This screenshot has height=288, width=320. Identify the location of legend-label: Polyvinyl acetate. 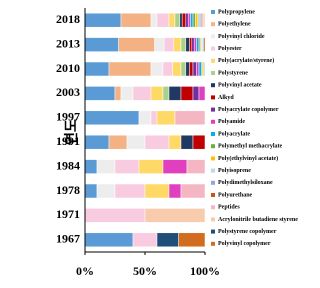
(240, 86).